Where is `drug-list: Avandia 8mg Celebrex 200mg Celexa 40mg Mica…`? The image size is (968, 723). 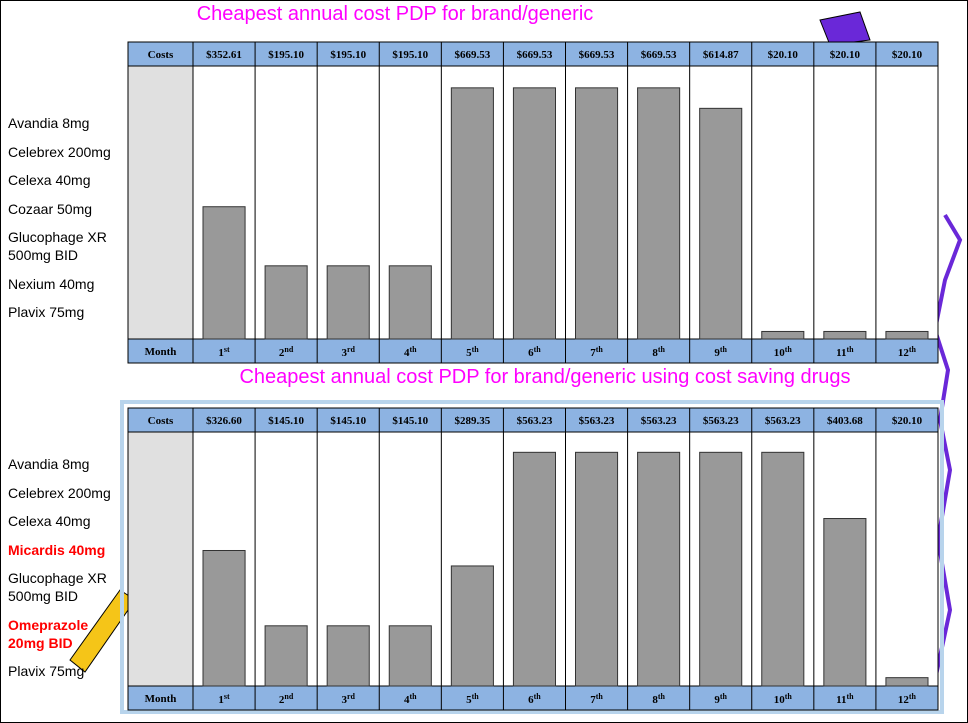 drug-list: Avandia 8mg Celebrex 200mg Celexa 40mg Mica… is located at coordinates (67, 573).